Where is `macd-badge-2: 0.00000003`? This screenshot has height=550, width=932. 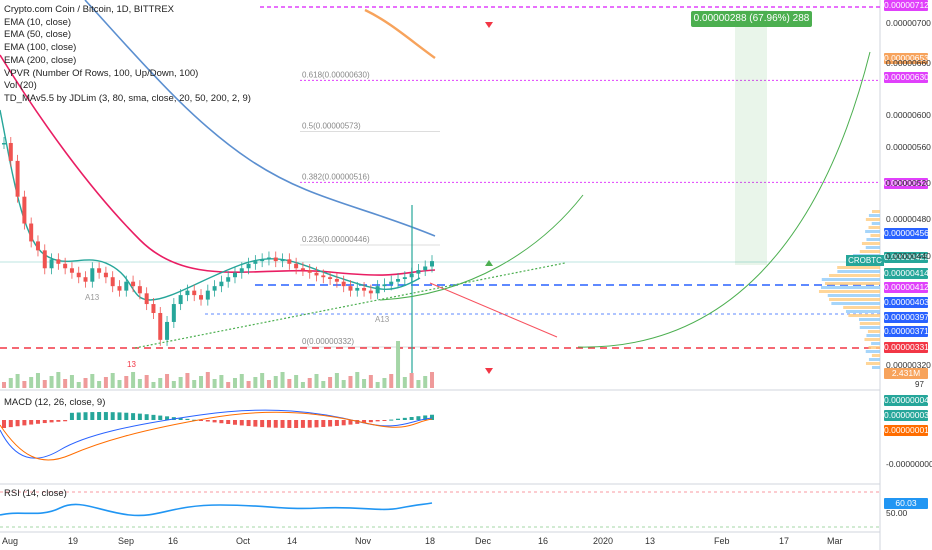 macd-badge-2: 0.00000003 is located at coordinates (906, 415).